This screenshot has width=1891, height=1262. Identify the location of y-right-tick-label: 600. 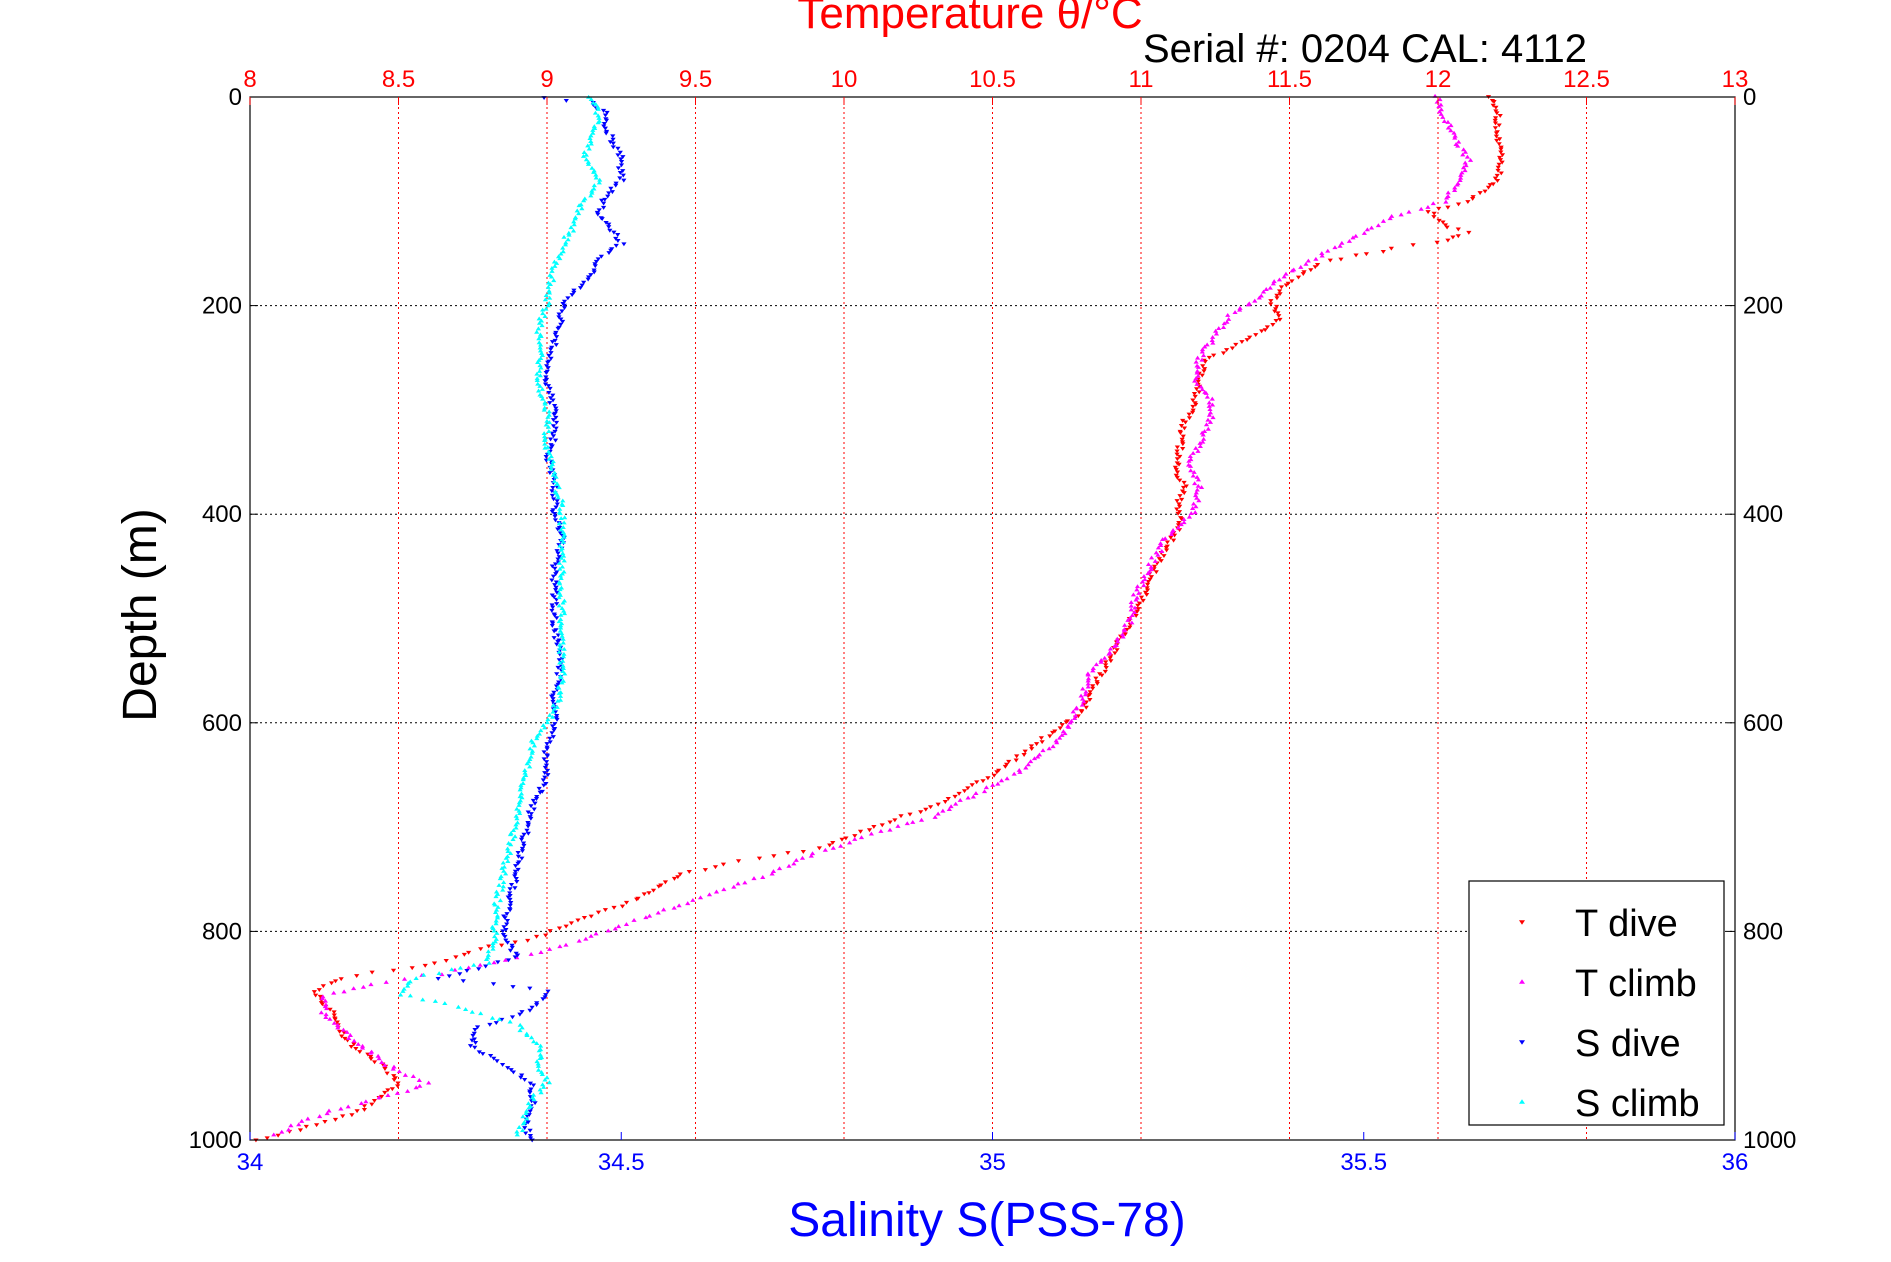
(1763, 723).